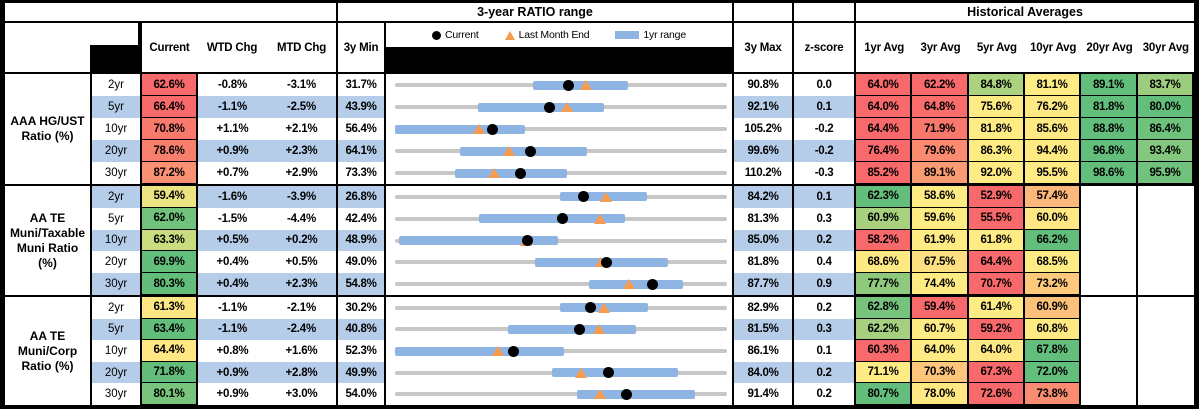  What do you see at coordinates (169, 107) in the screenshot?
I see `current-cell: 66.4%` at bounding box center [169, 107].